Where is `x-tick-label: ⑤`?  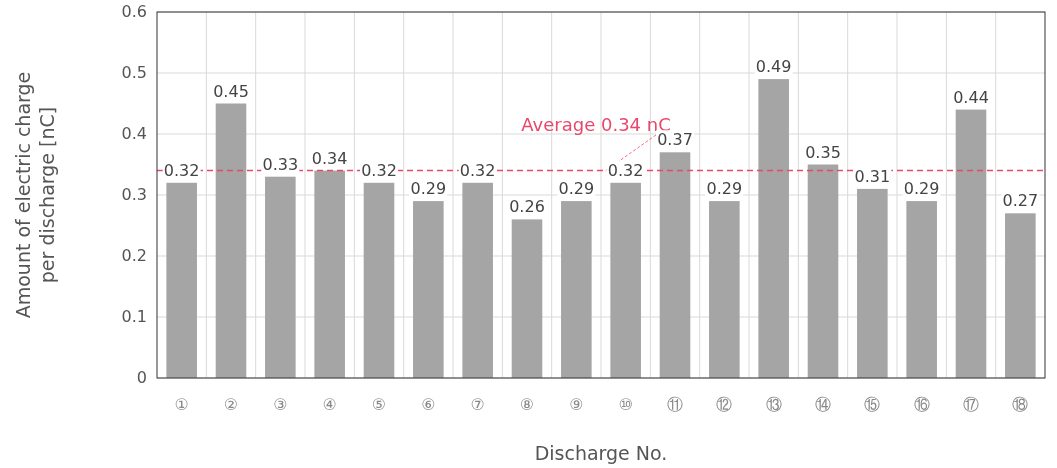
x-tick-label: ⑤ is located at coordinates (379, 404).